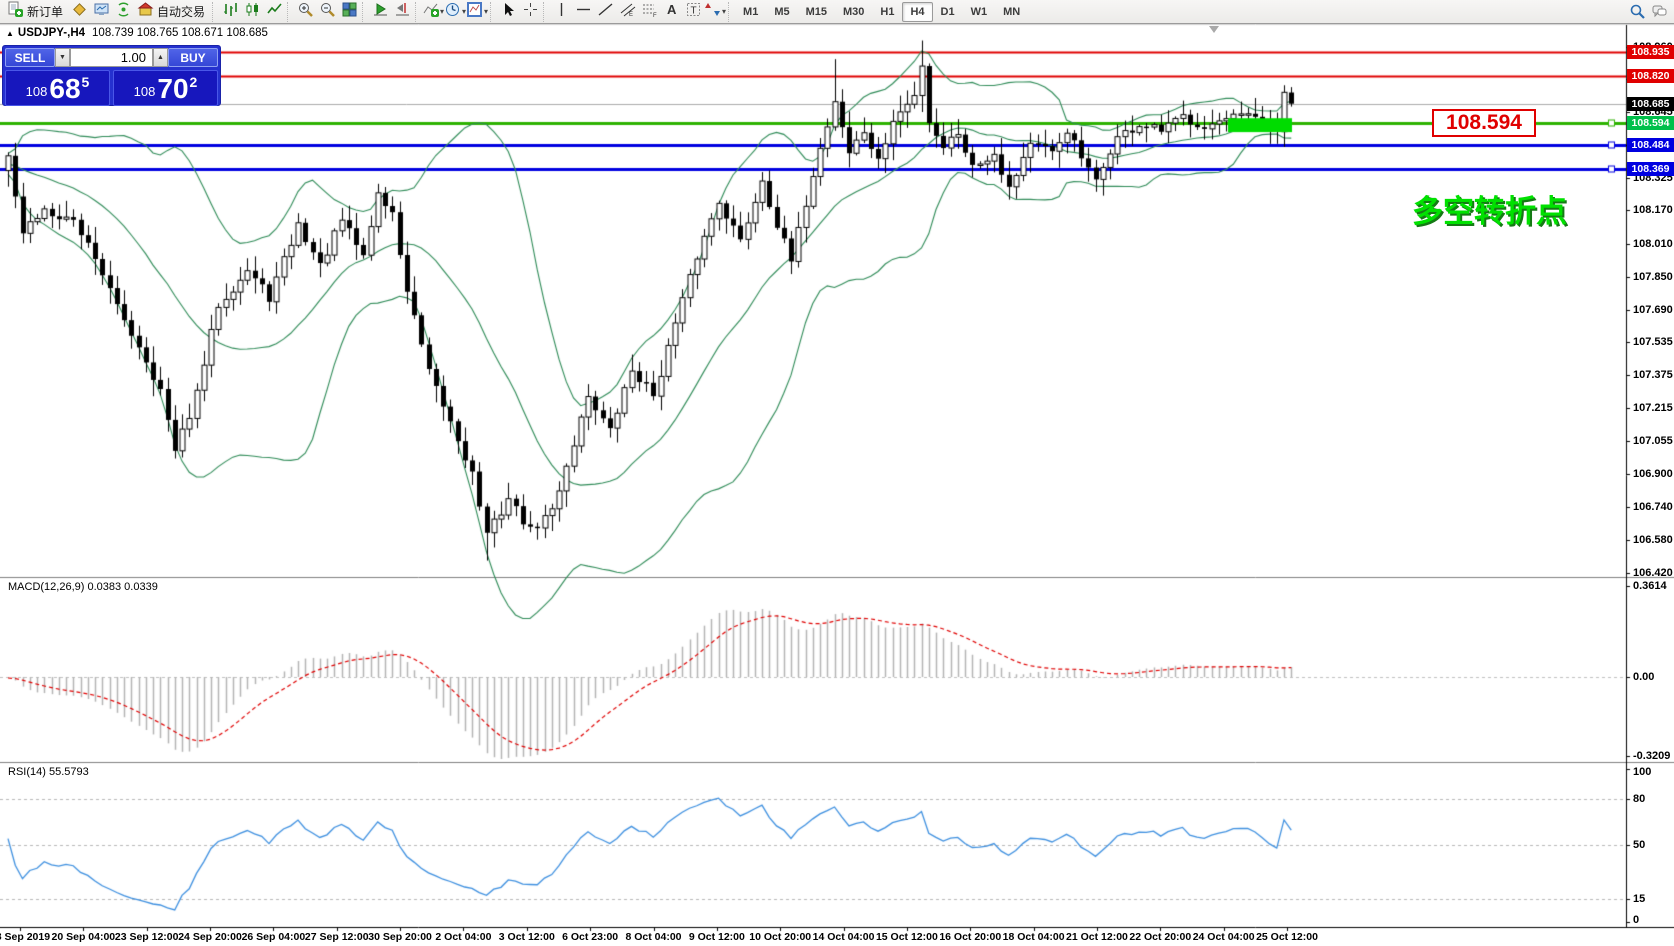  What do you see at coordinates (715, 11) in the screenshot?
I see `arrows-button: ▾` at bounding box center [715, 11].